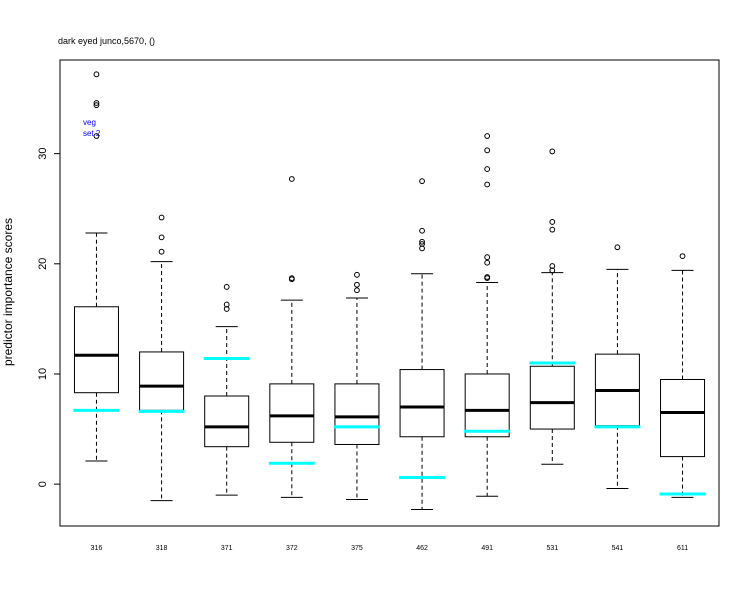 The width and height of the screenshot is (750, 600). I want to click on x-tick-label: 375, so click(357, 548).